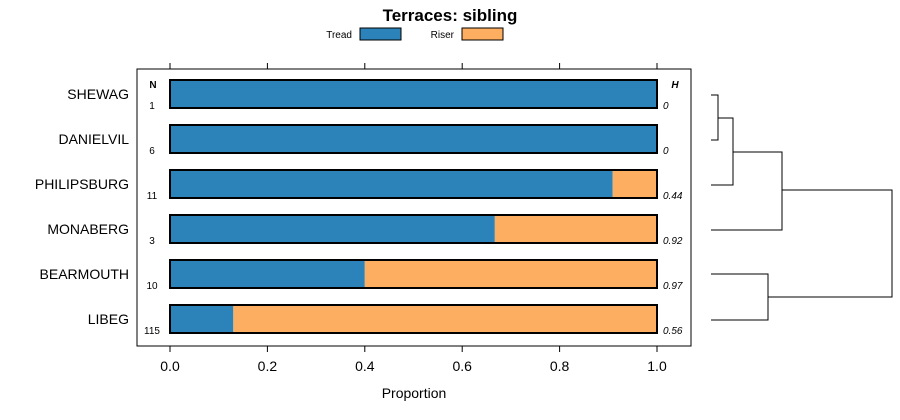 The image size is (900, 420). I want to click on n-value: 1, so click(152, 106).